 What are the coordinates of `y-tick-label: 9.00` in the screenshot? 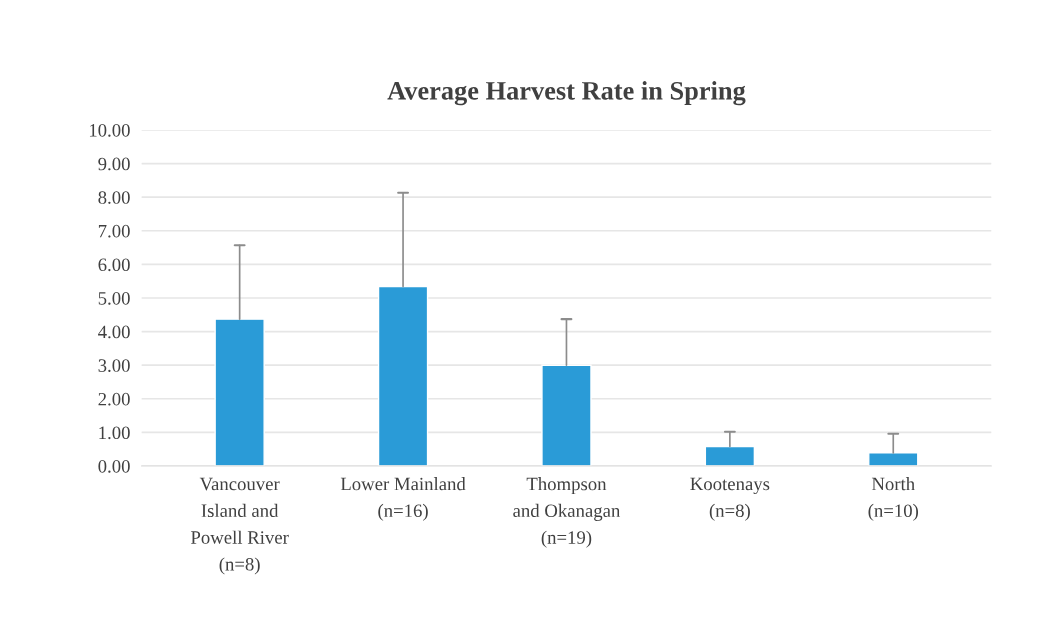 It's located at (114, 164).